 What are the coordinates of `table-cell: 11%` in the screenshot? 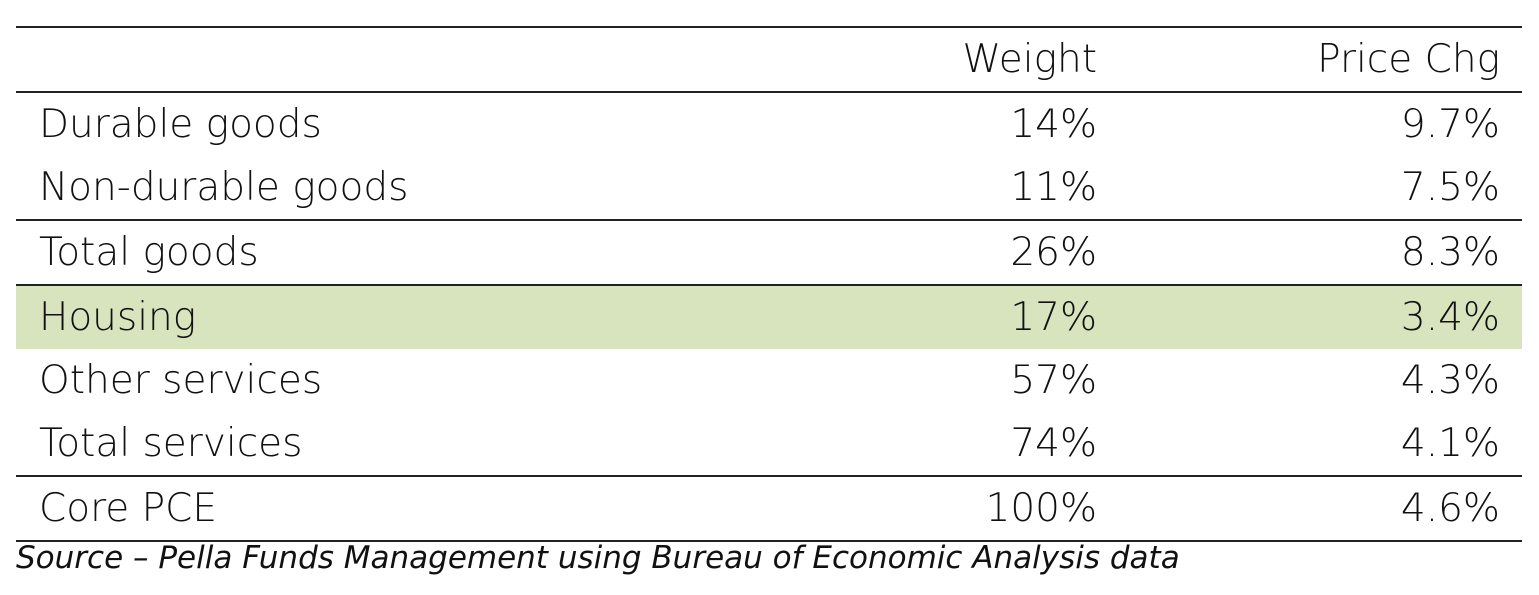 It's located at (1053, 187).